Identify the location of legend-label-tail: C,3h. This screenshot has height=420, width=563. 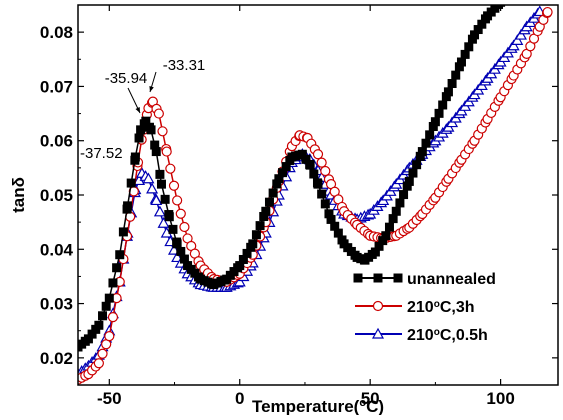
(457, 307).